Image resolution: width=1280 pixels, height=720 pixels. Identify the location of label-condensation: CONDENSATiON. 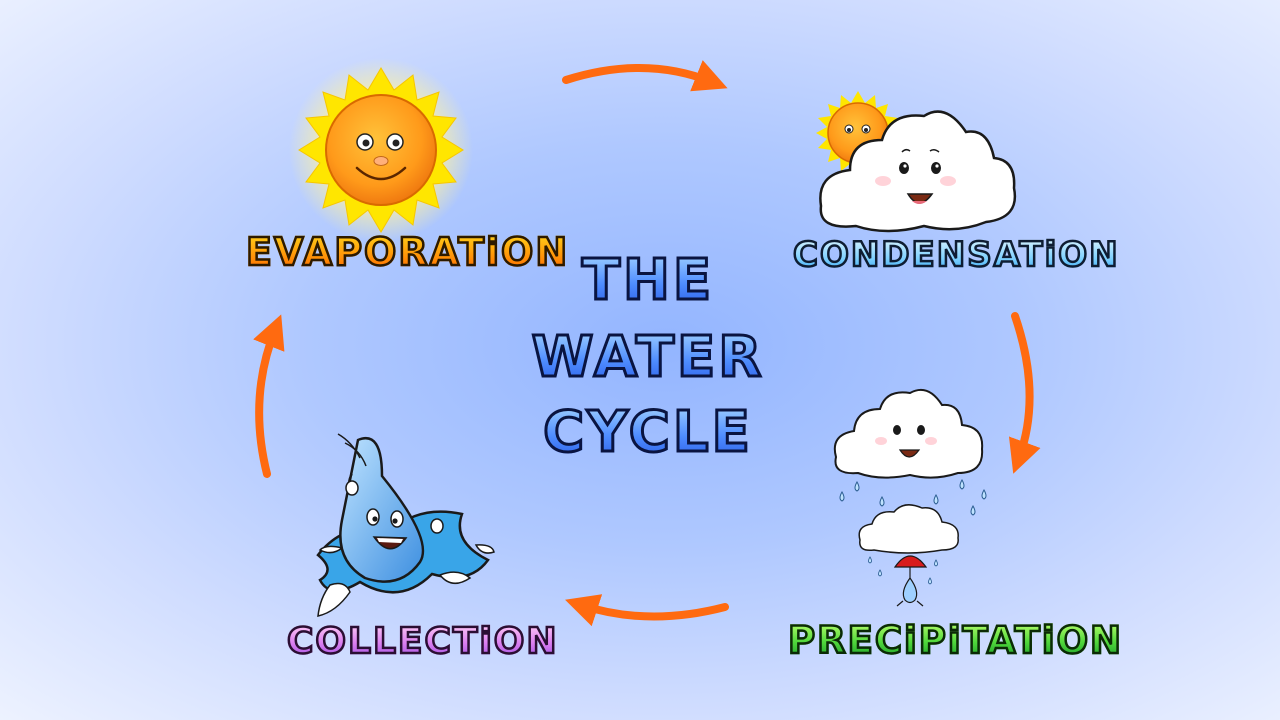
(956, 255).